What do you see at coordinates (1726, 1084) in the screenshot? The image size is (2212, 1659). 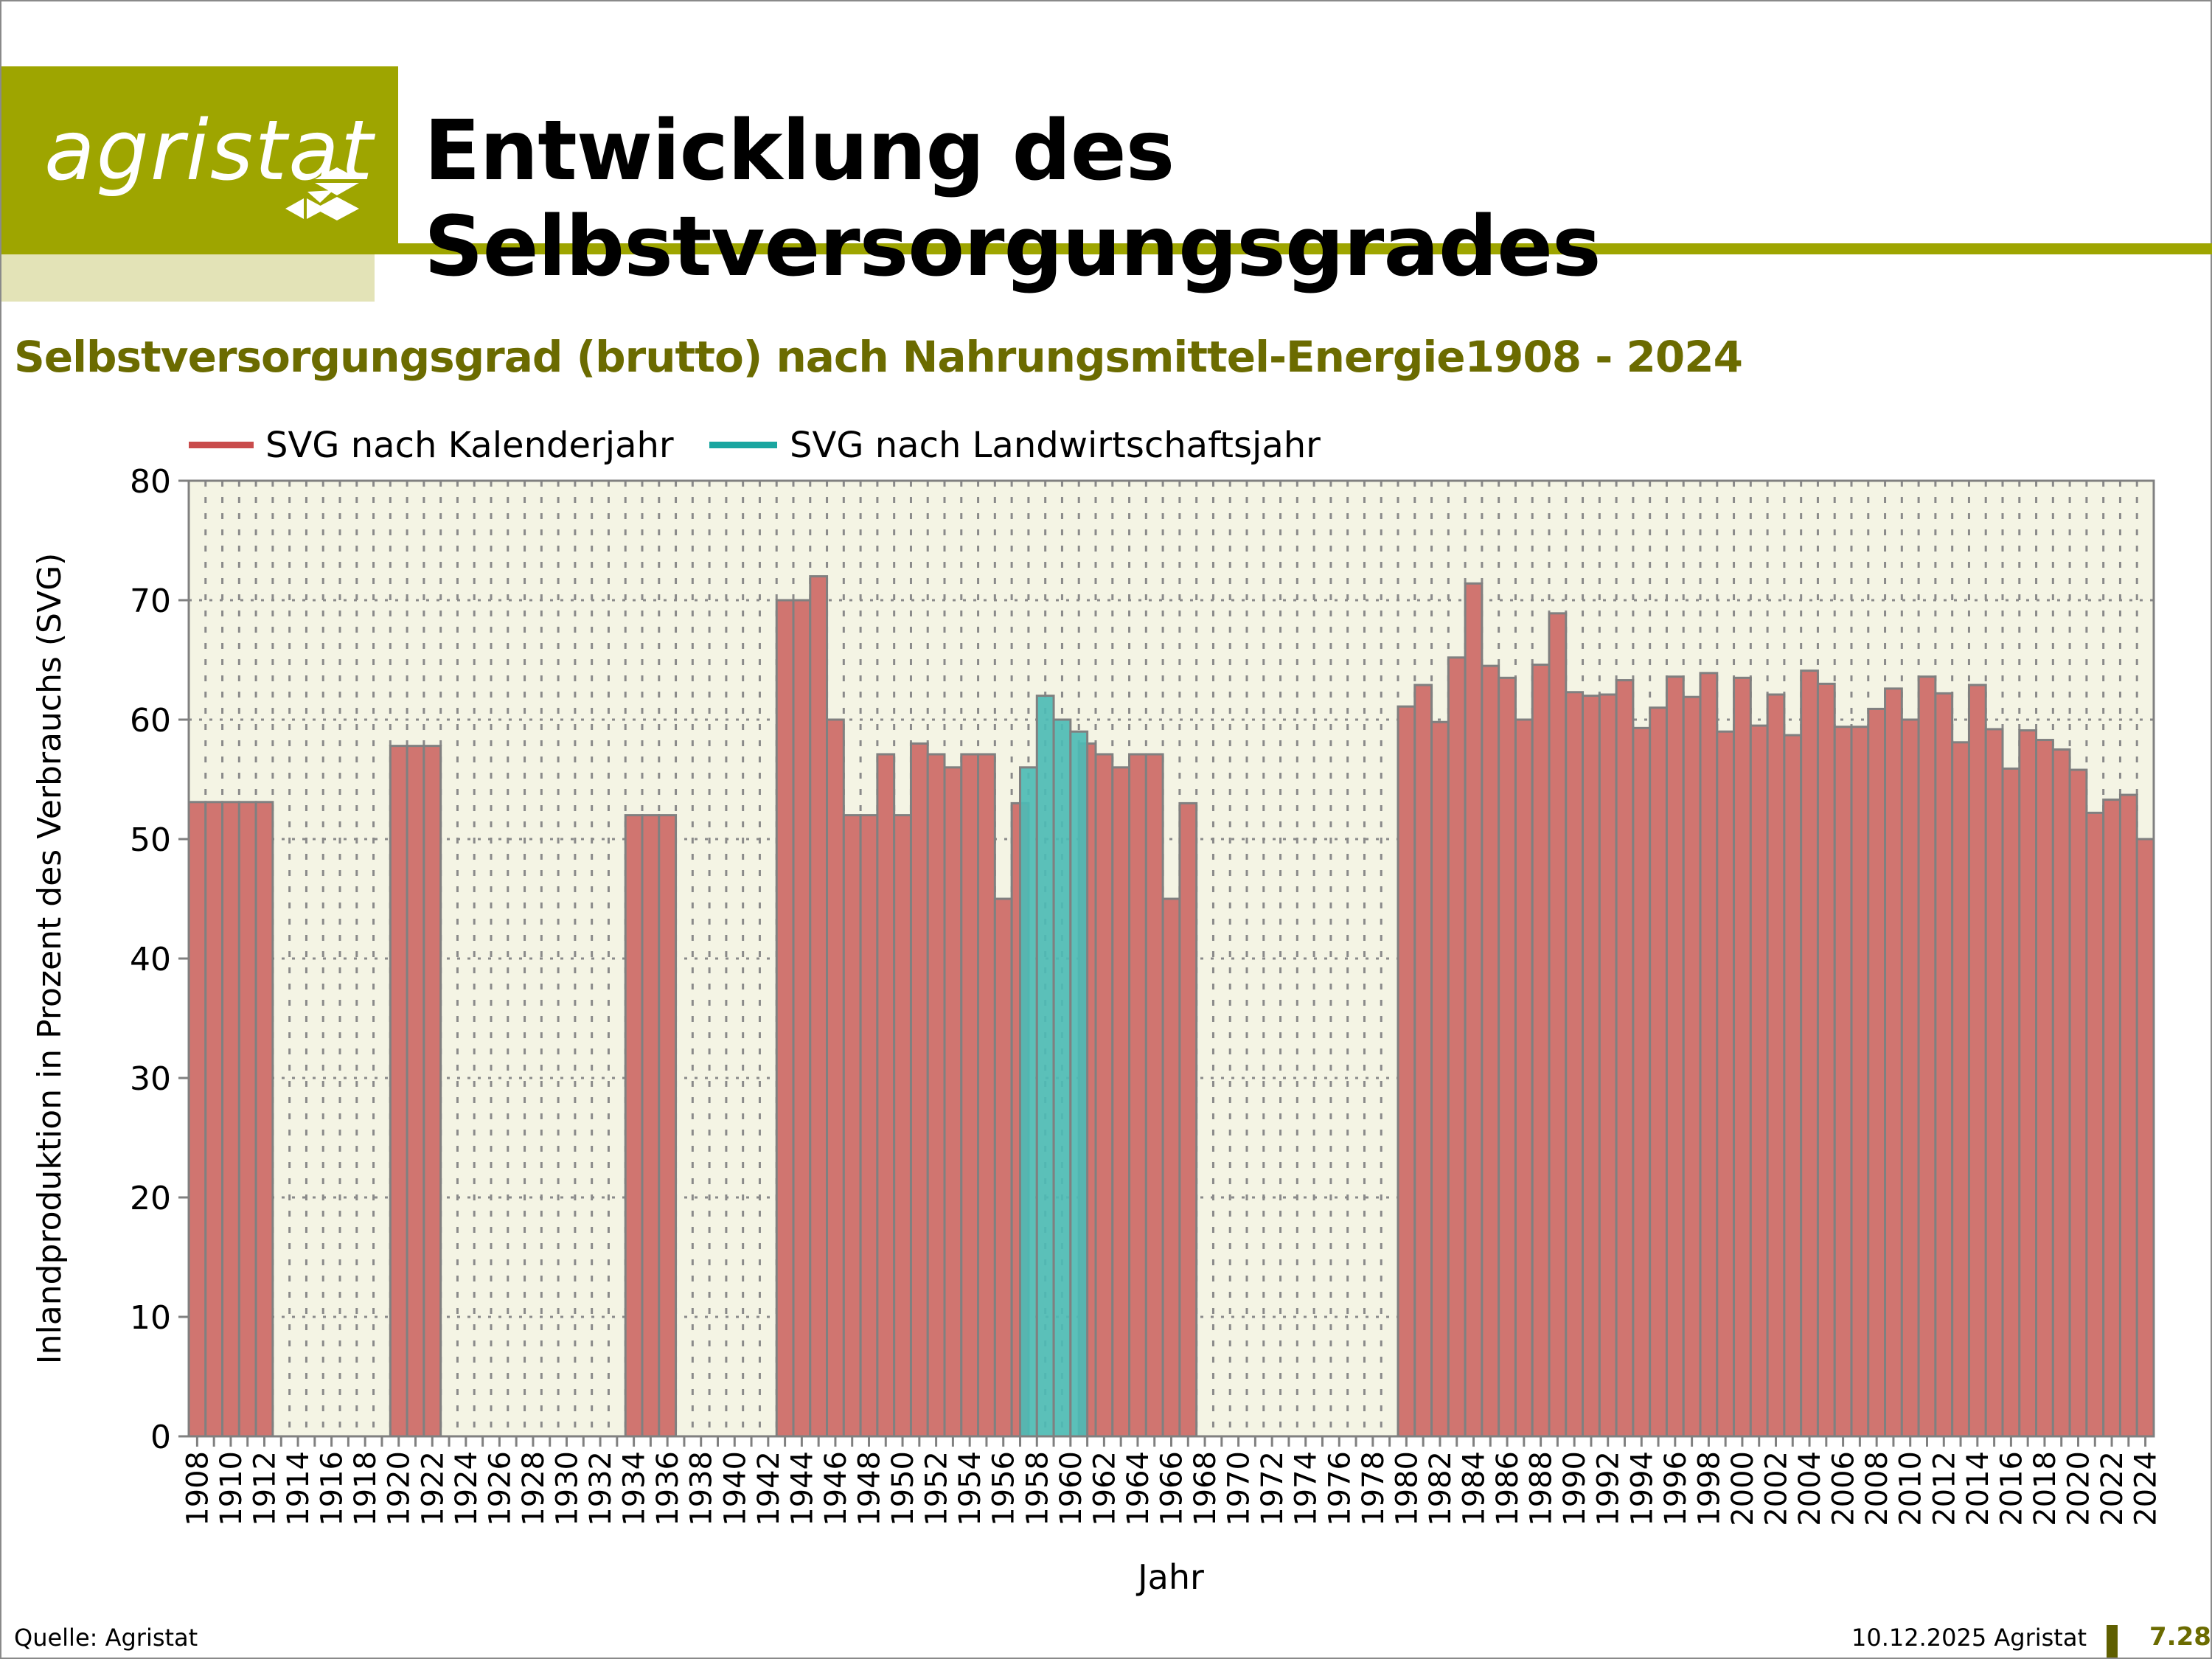 I see `bar-kalenderjahr-1999` at bounding box center [1726, 1084].